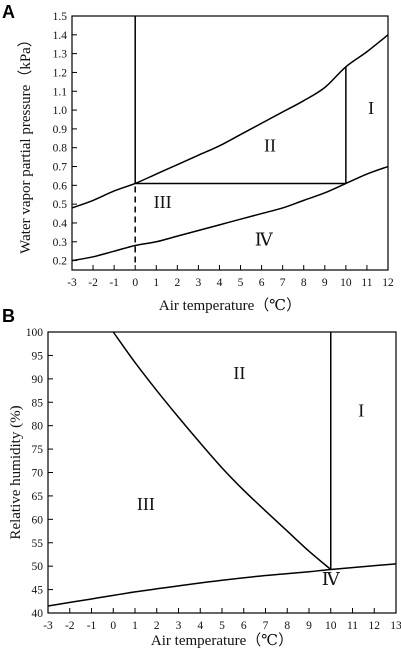 The width and height of the screenshot is (401, 650). What do you see at coordinates (371, 108) in the screenshot?
I see `panel-a-region-label: I` at bounding box center [371, 108].